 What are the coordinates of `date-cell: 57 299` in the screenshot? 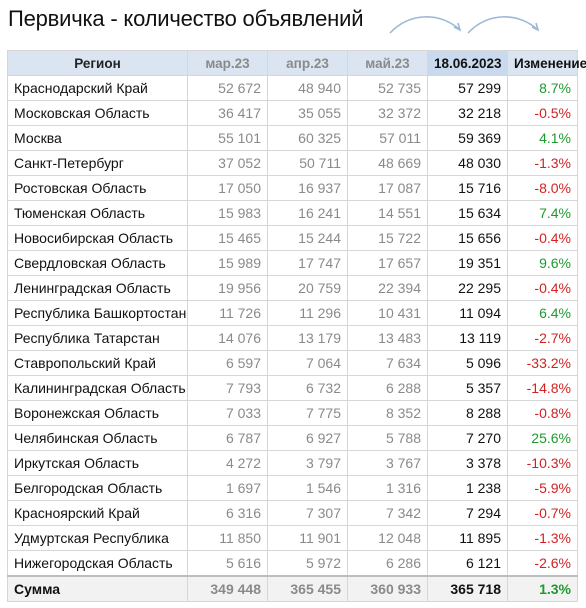 It's located at (467, 88).